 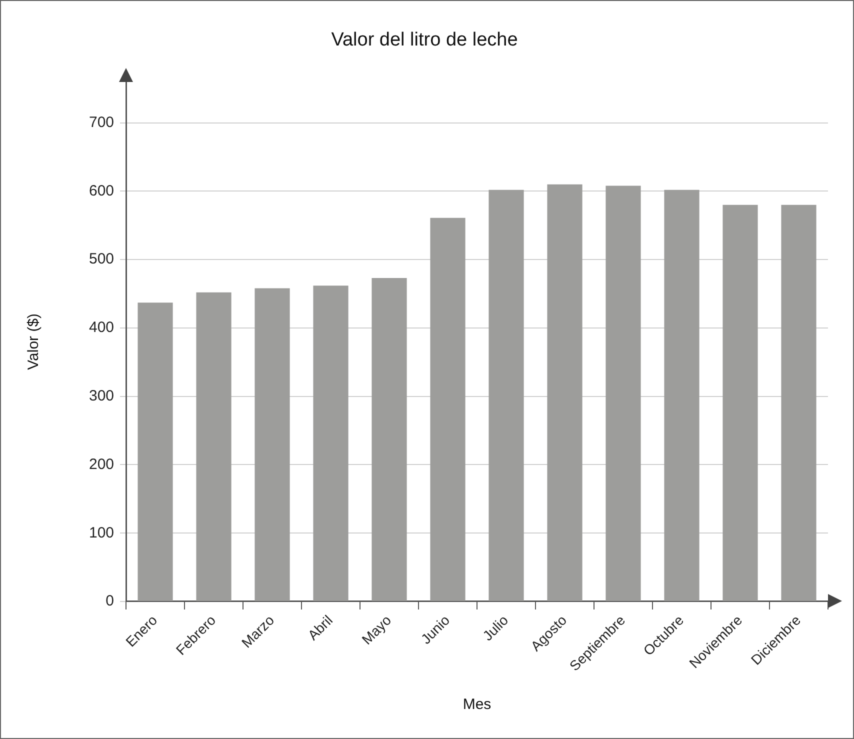 What do you see at coordinates (33, 341) in the screenshot?
I see `y-axis-title: Valor ($)` at bounding box center [33, 341].